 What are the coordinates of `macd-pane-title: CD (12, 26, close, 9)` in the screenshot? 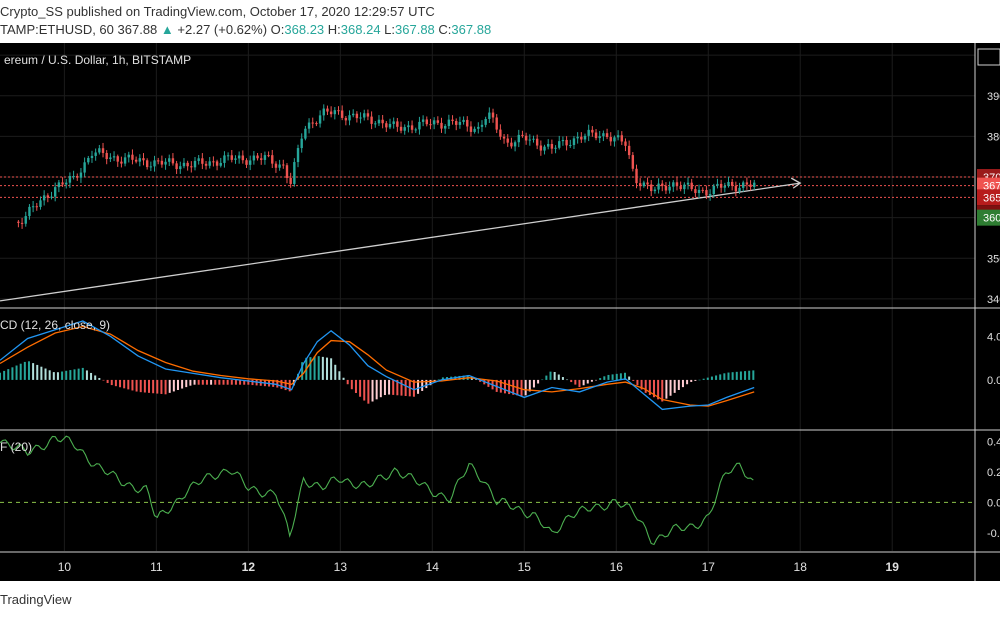 It's located at (55, 325).